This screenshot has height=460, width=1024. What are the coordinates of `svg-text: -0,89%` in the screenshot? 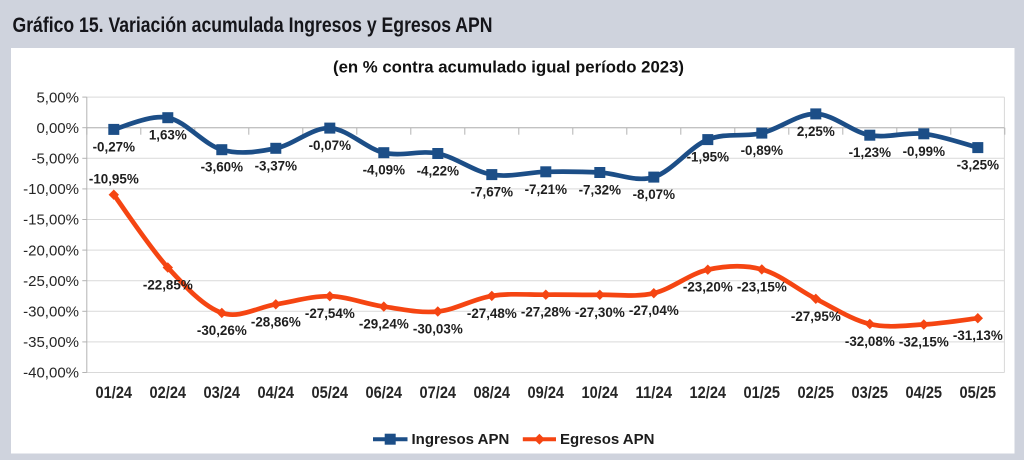 It's located at (762, 150).